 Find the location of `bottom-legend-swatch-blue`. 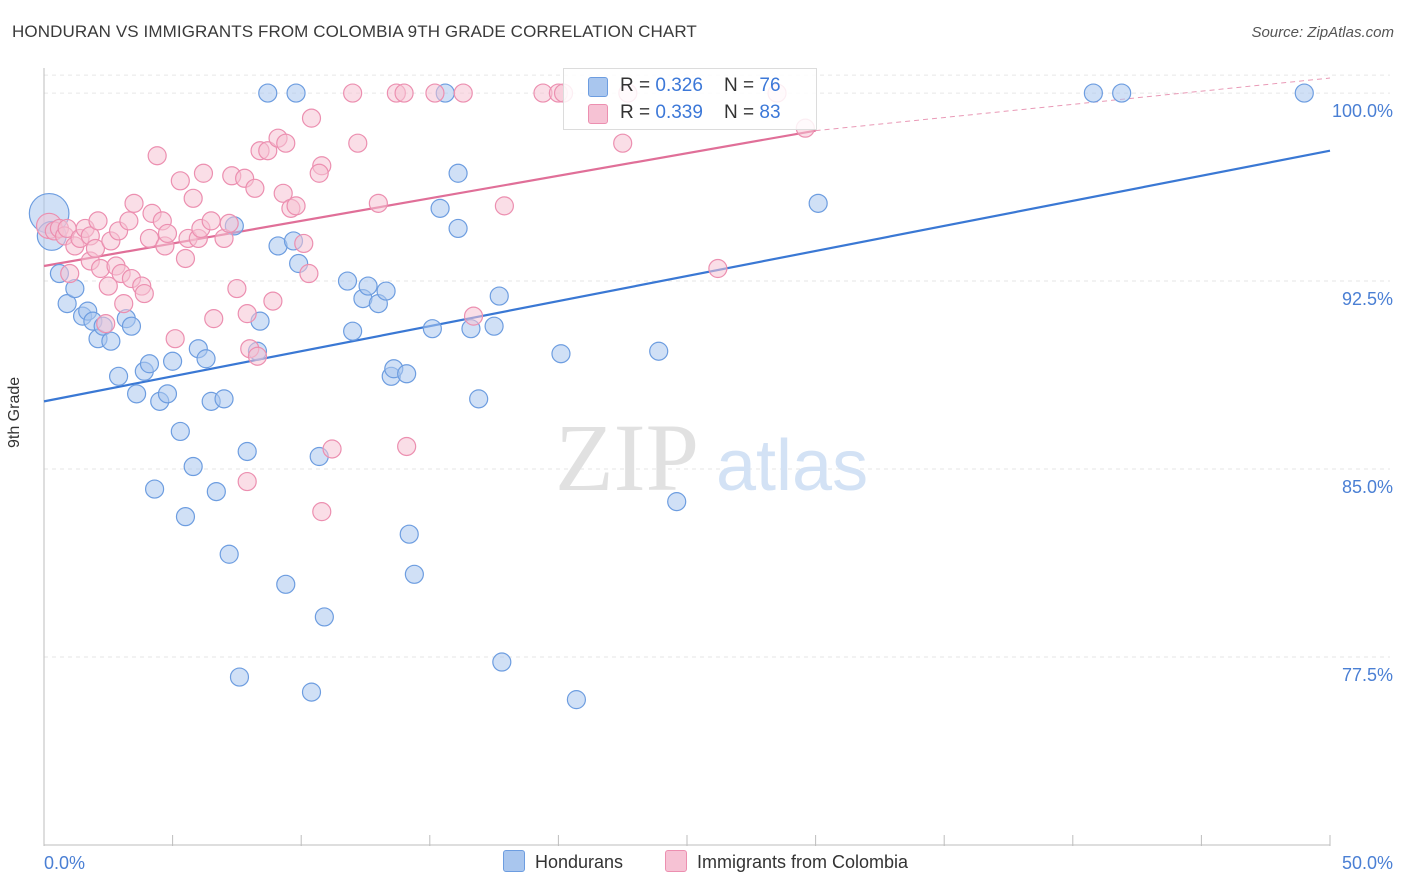

bottom-legend-swatch-blue is located at coordinates (514, 861).